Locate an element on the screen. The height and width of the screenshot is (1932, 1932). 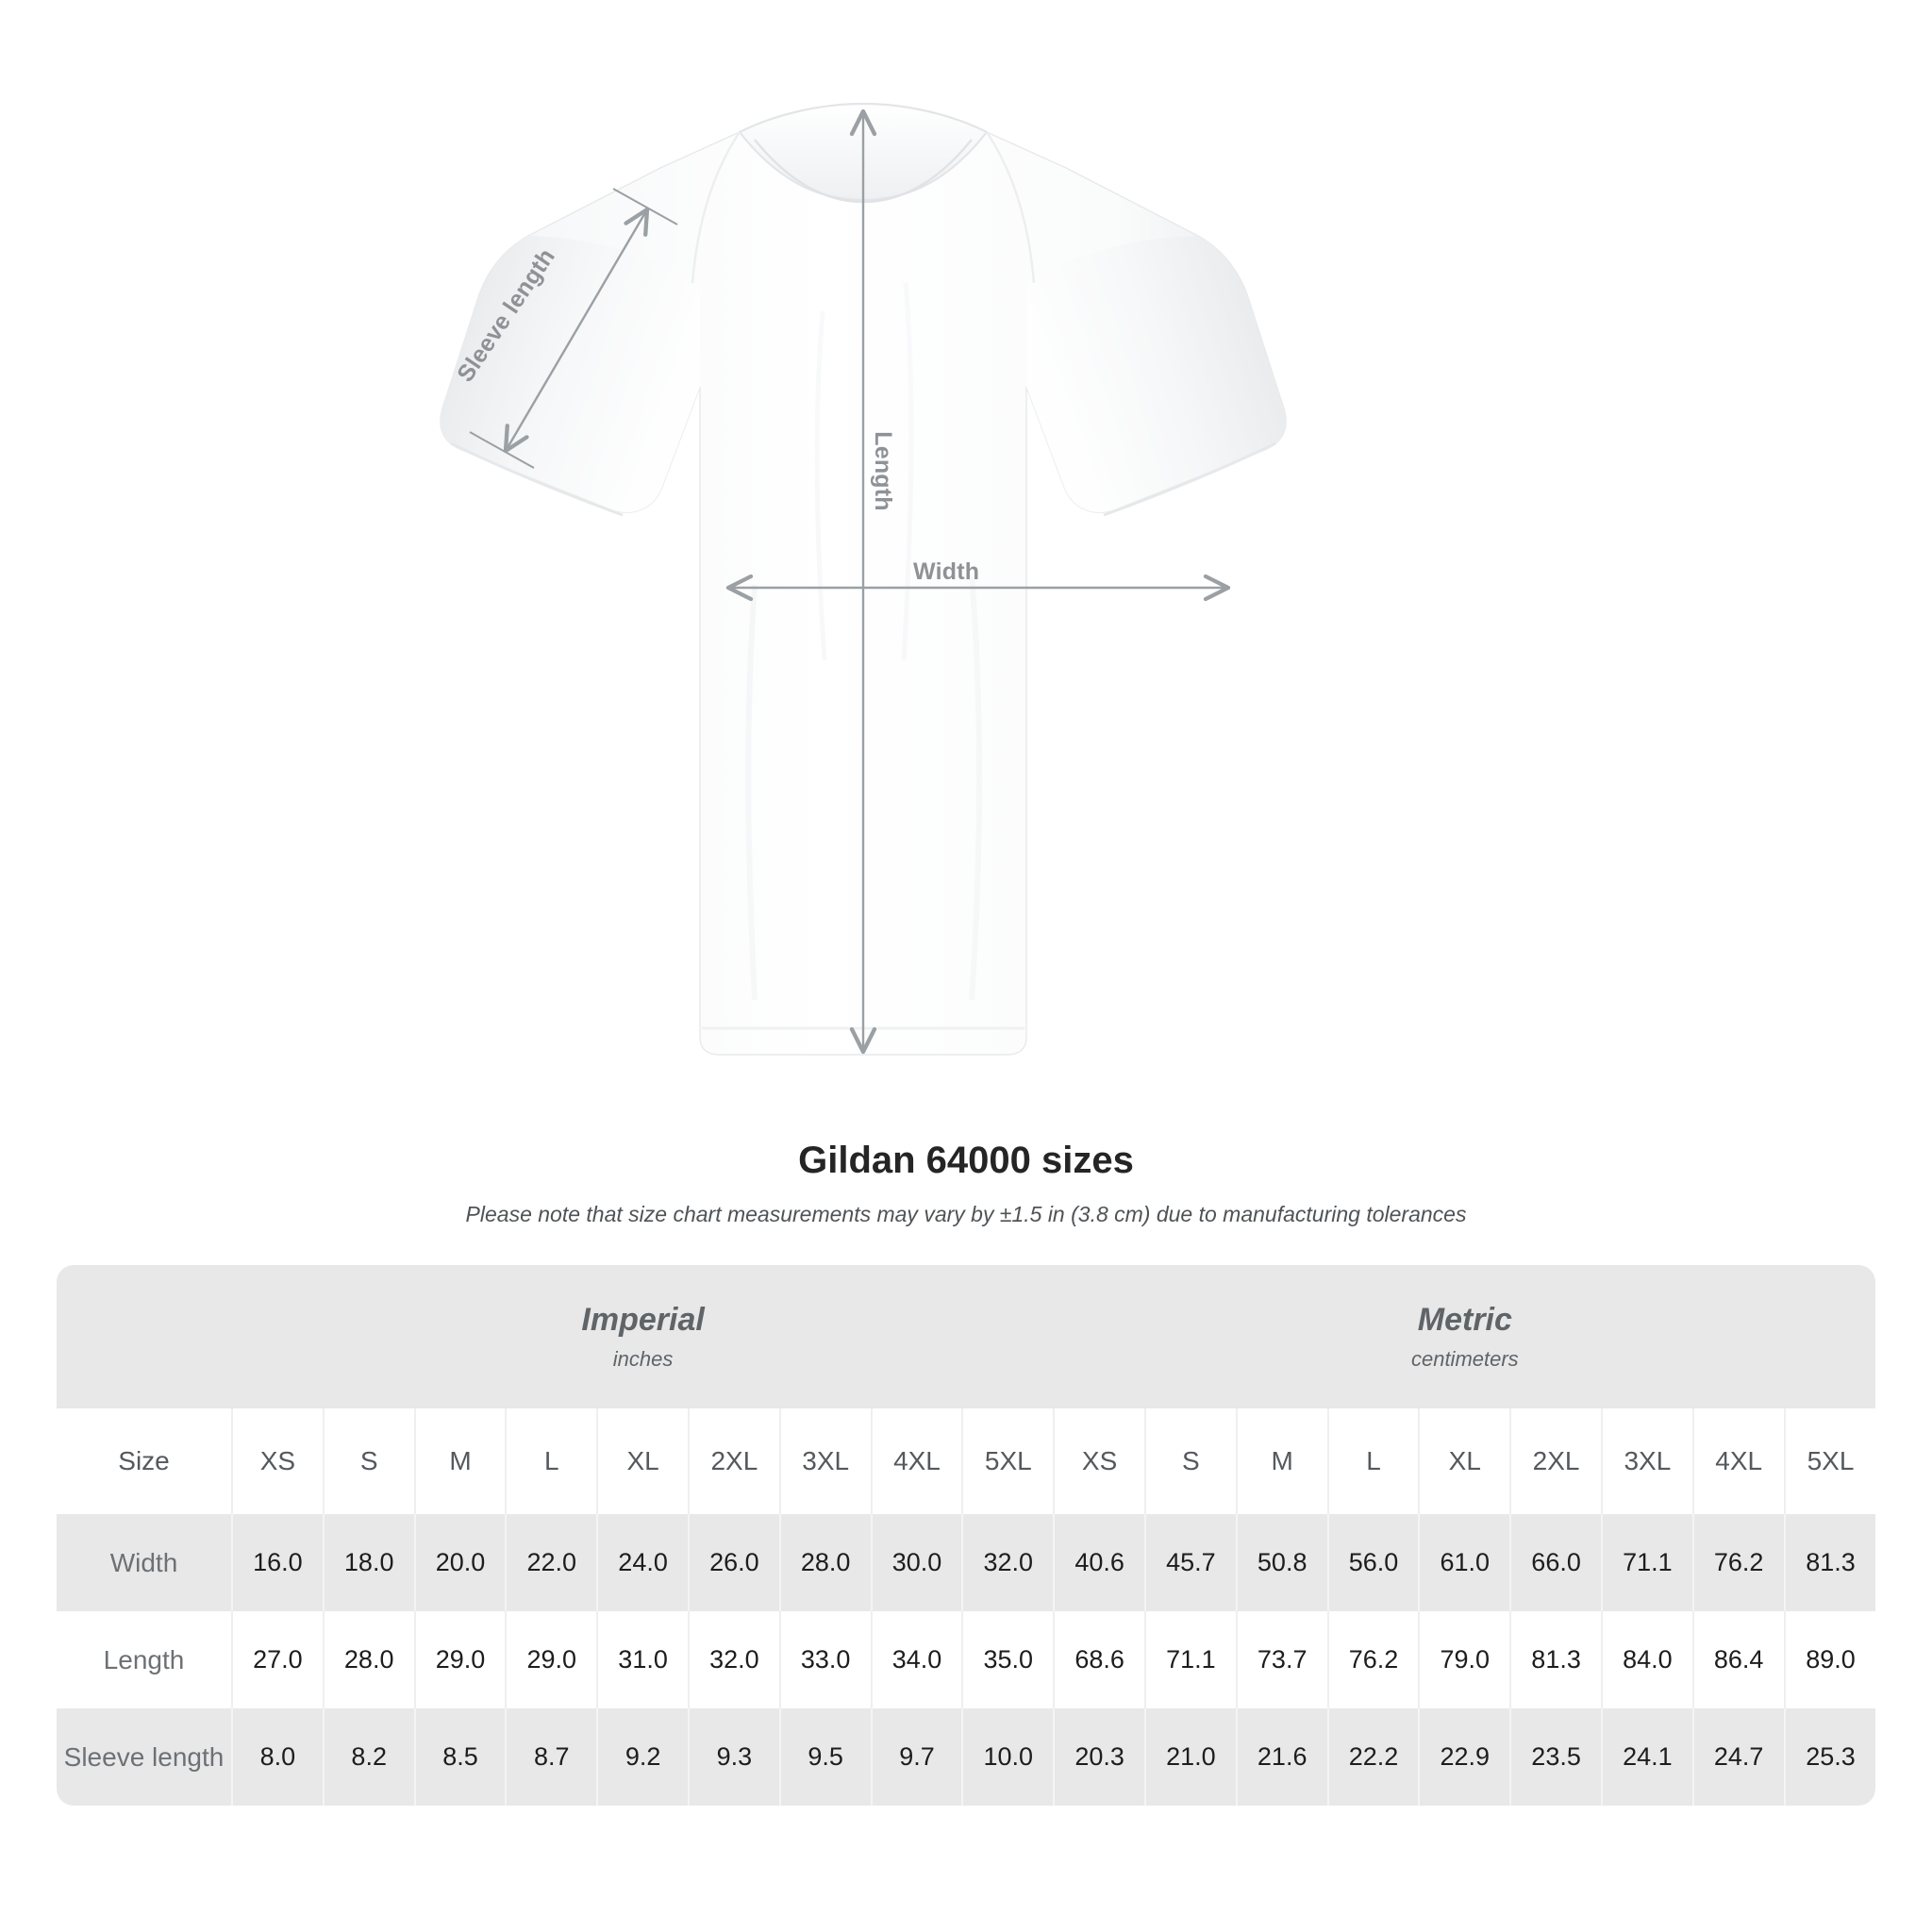
size-header-metric-s: S is located at coordinates (1190, 1461).